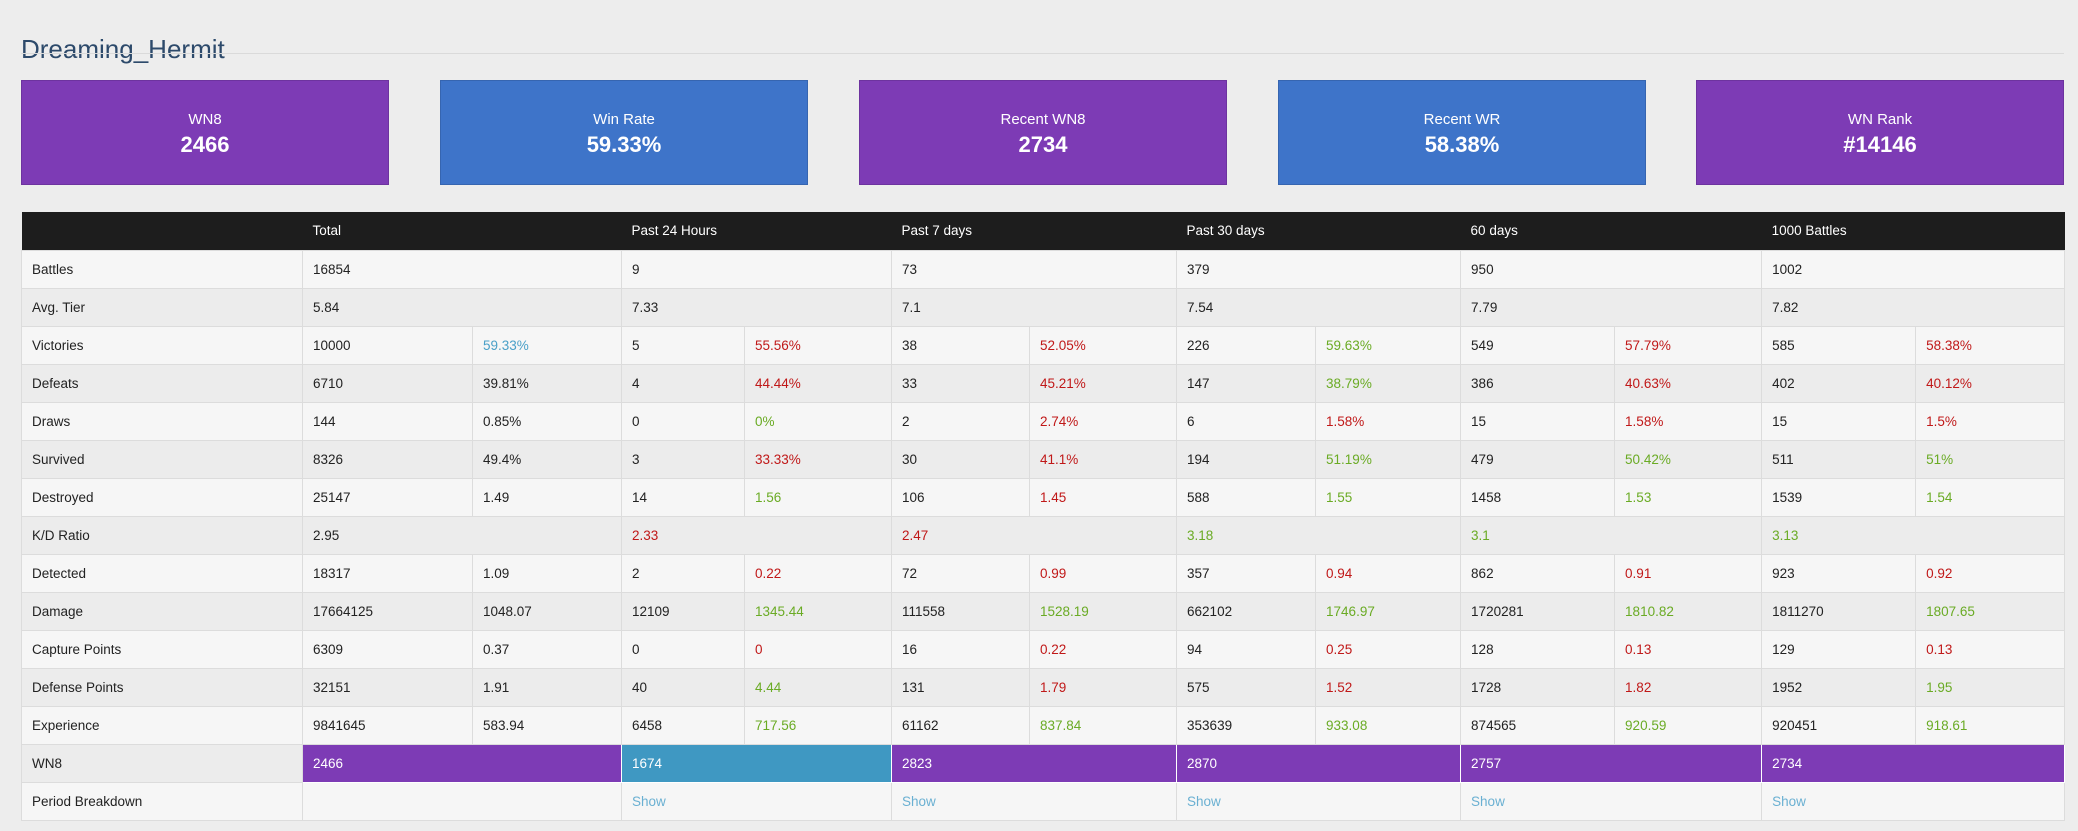 This screenshot has width=2078, height=831. Describe the element at coordinates (1789, 801) in the screenshot. I see `show-link-1000: Show` at that location.